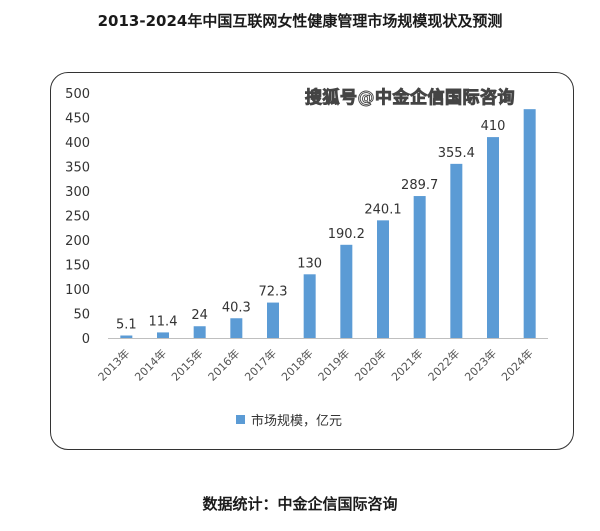  What do you see at coordinates (493, 126) in the screenshot?
I see `data-label: 410` at bounding box center [493, 126].